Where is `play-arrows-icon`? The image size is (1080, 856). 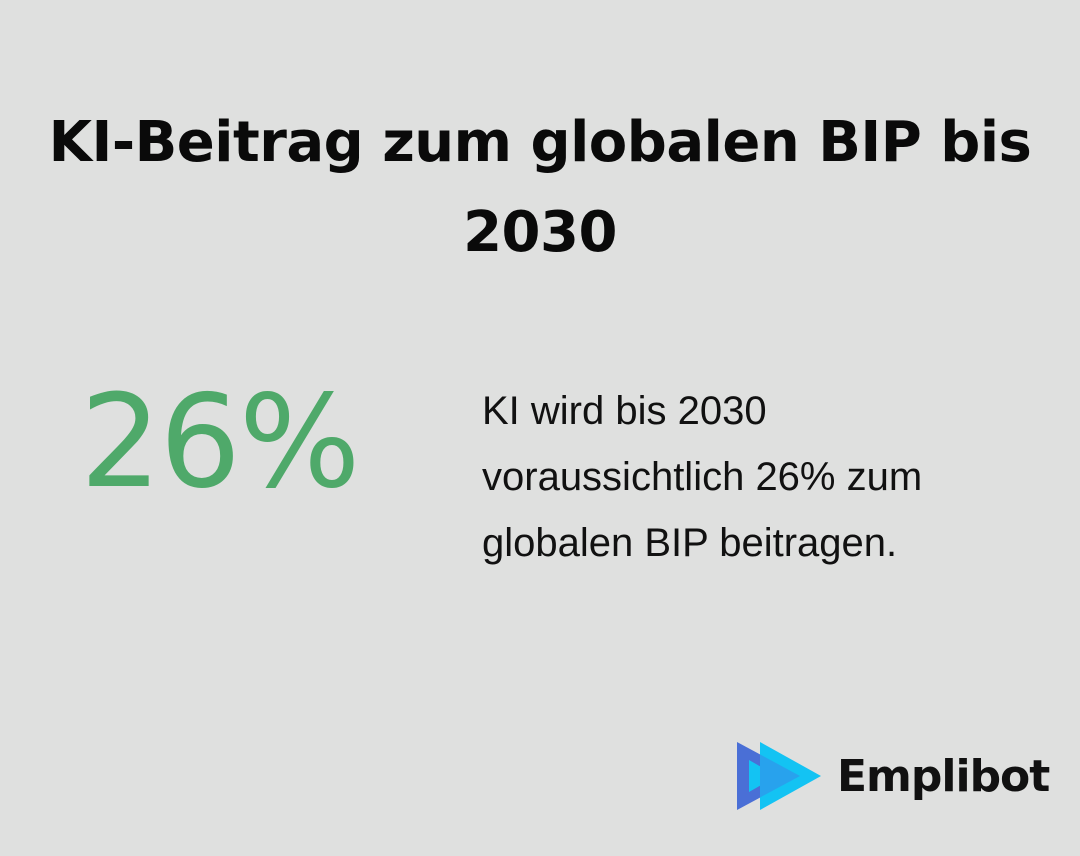
play-arrows-icon is located at coordinates (779, 776).